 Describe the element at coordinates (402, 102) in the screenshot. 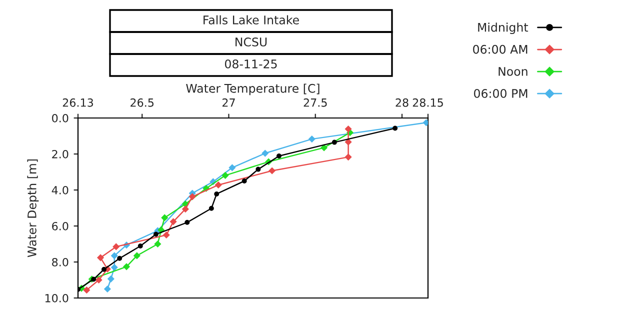

I see `x-tick-label: 28` at that location.